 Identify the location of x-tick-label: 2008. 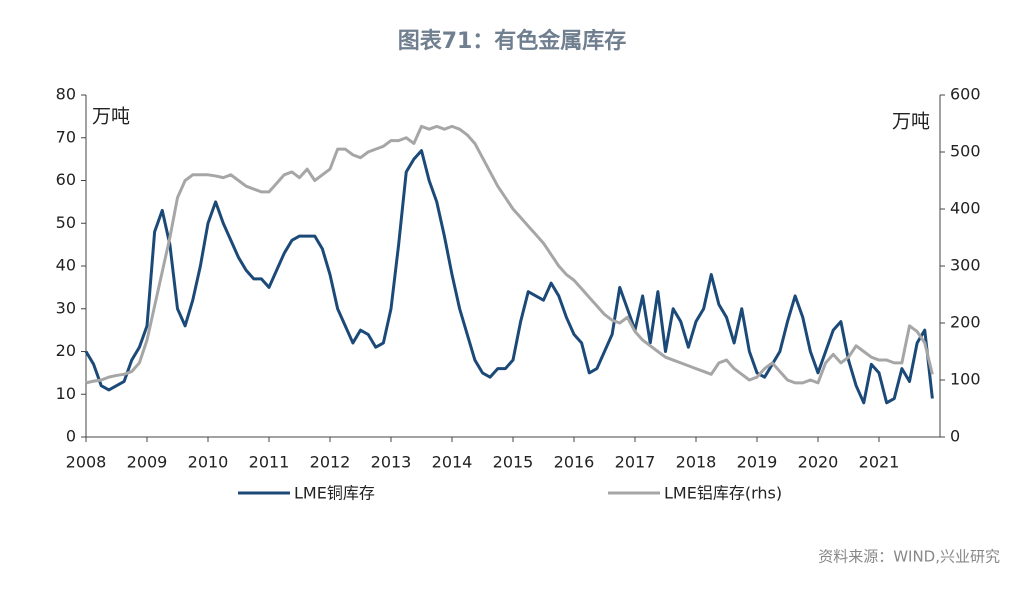
(86, 462).